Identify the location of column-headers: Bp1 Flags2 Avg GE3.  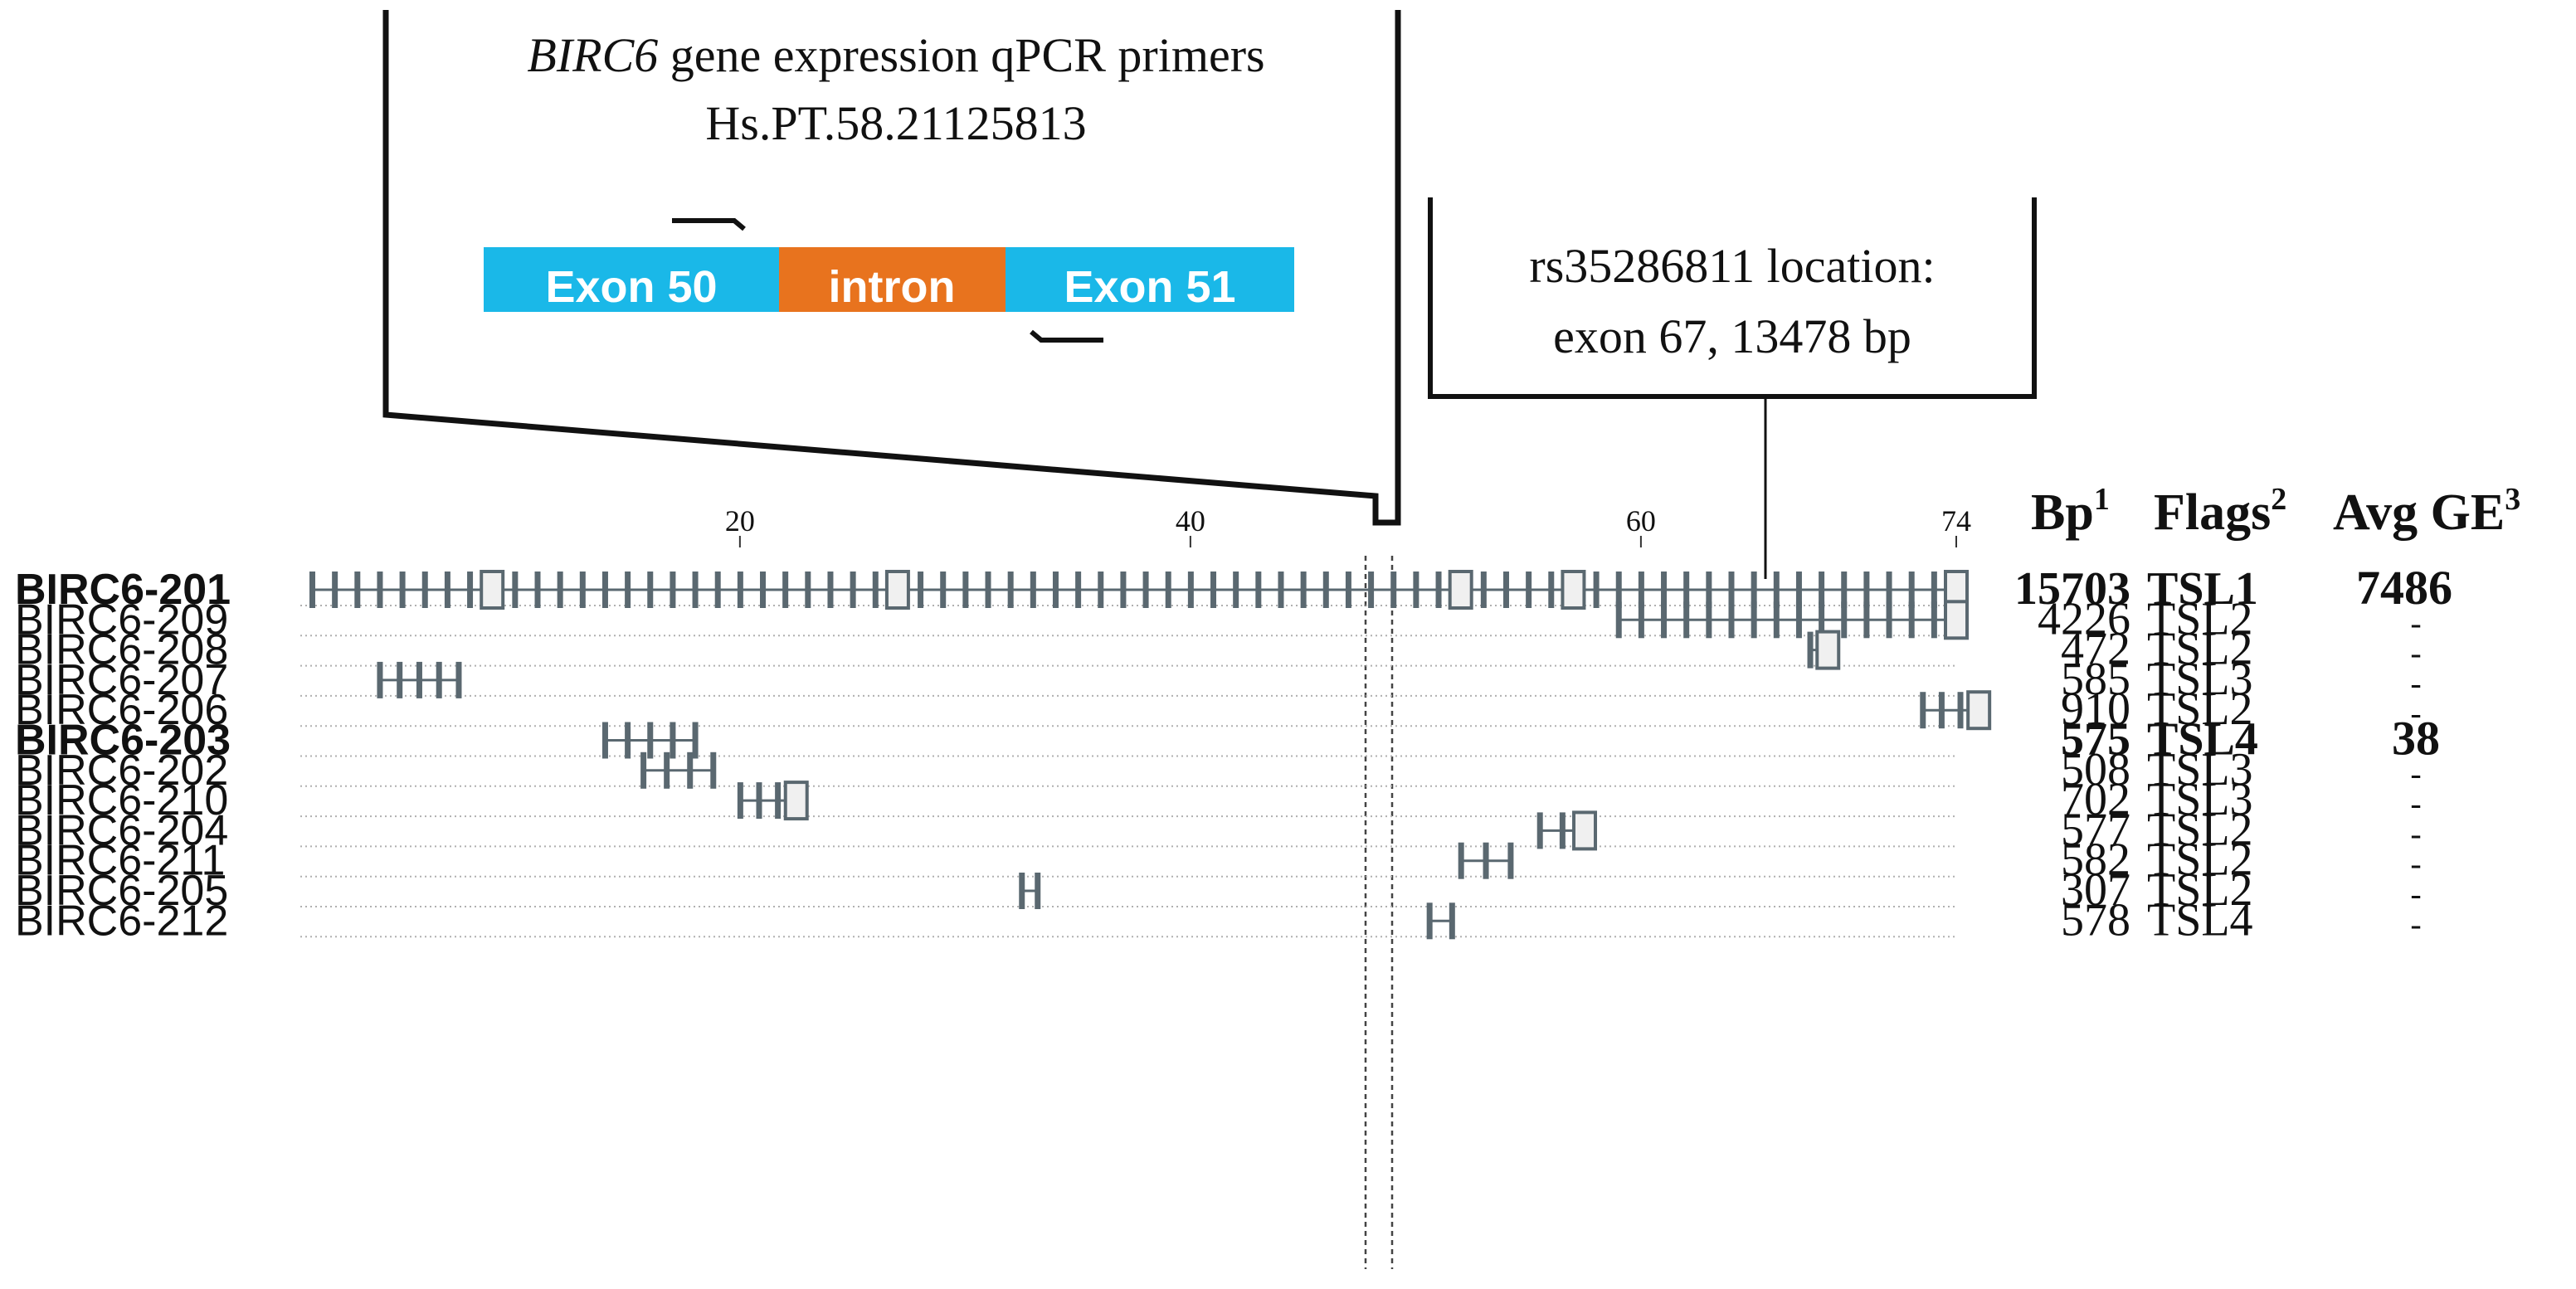
(2275, 511).